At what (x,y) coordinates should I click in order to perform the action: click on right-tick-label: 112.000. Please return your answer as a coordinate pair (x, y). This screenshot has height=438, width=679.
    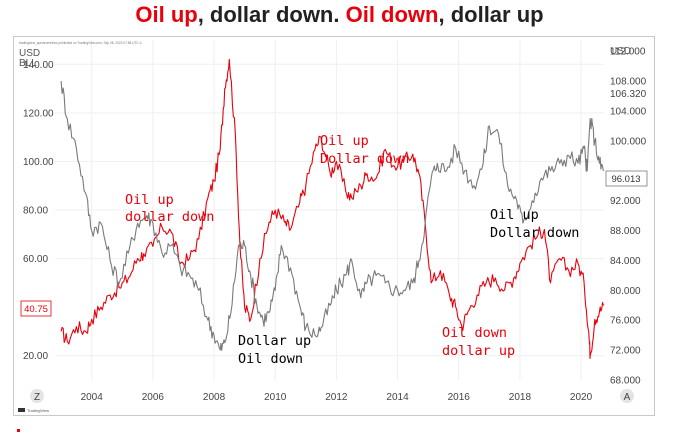
    Looking at the image, I should click on (628, 52).